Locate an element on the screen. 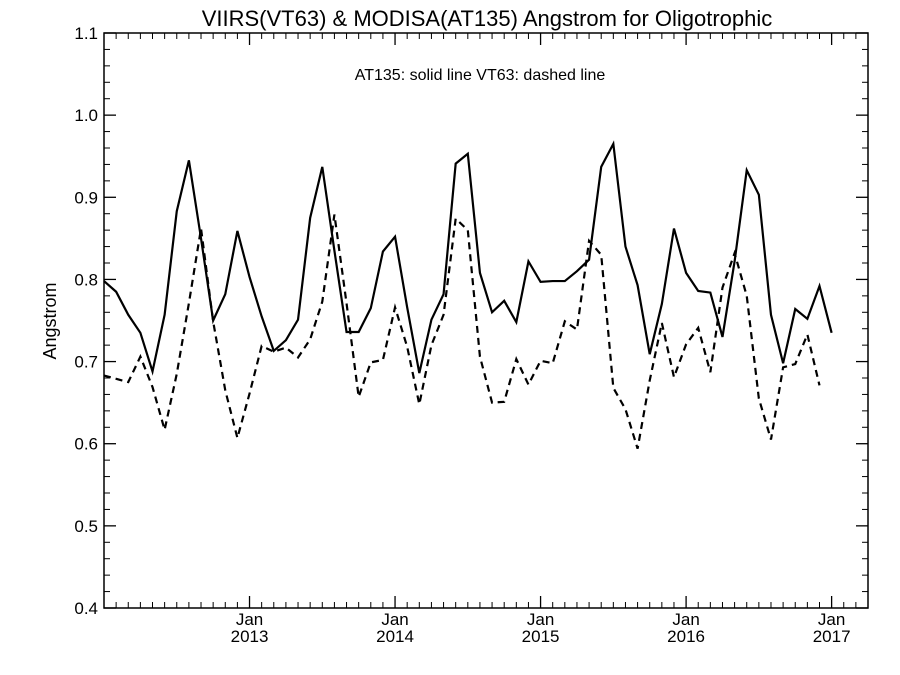 Image resolution: width=900 pixels, height=675 pixels. x-tick-year-label: 2015 is located at coordinates (541, 636).